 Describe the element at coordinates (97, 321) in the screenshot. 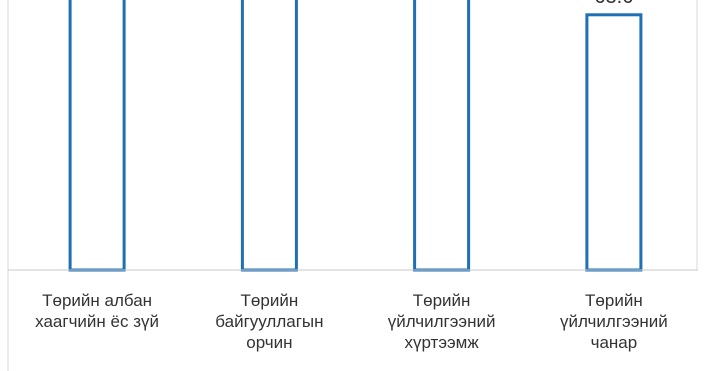

I see `category-label-1-line-2: хаагчийн ёс зүй` at that location.